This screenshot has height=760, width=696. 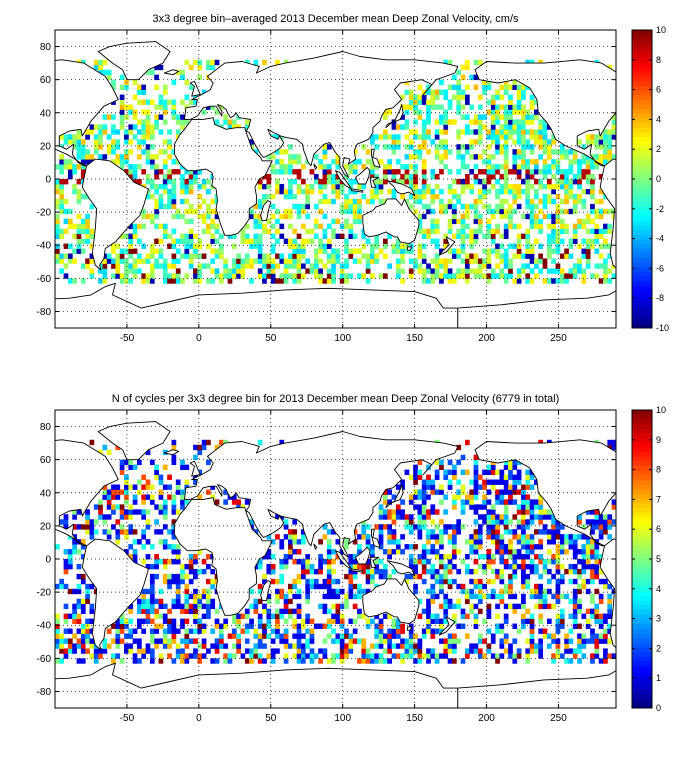 What do you see at coordinates (315, 166) in the screenshot?
I see `velocity-landmass` at bounding box center [315, 166].